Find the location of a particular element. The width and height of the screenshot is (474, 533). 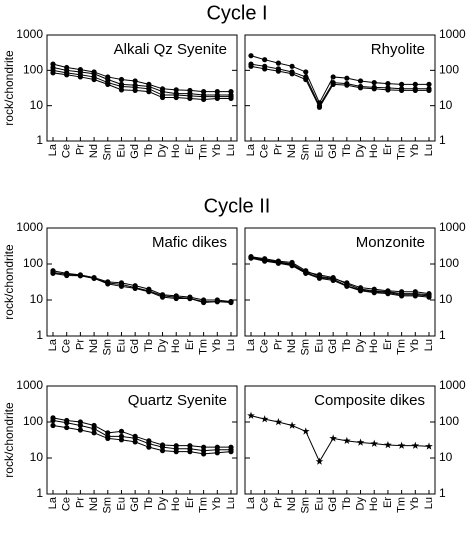

x-tick-label: La is located at coordinates (53, 502).